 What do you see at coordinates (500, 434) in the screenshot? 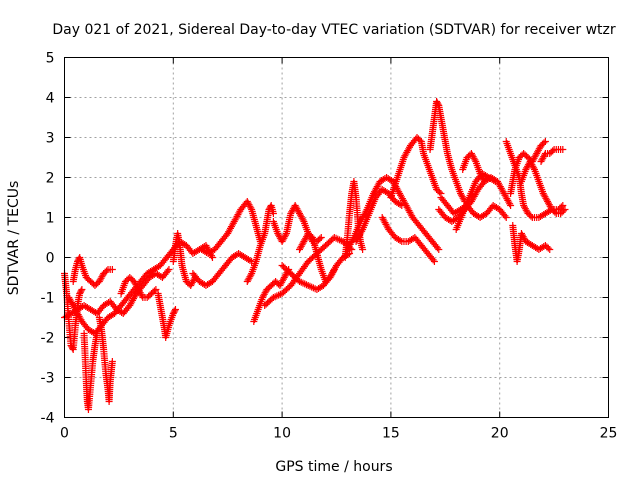
I see `x-tick-label: 20` at bounding box center [500, 434].